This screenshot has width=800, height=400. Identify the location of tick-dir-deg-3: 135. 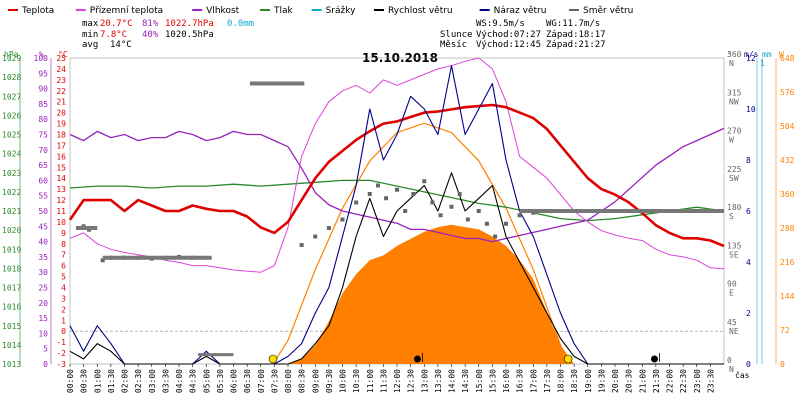
(734, 245).